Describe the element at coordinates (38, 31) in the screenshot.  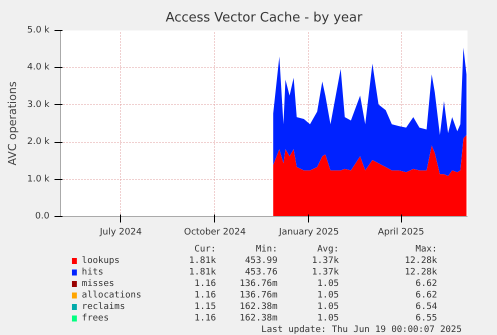
I see `y-tick-label: 5.0 k` at that location.